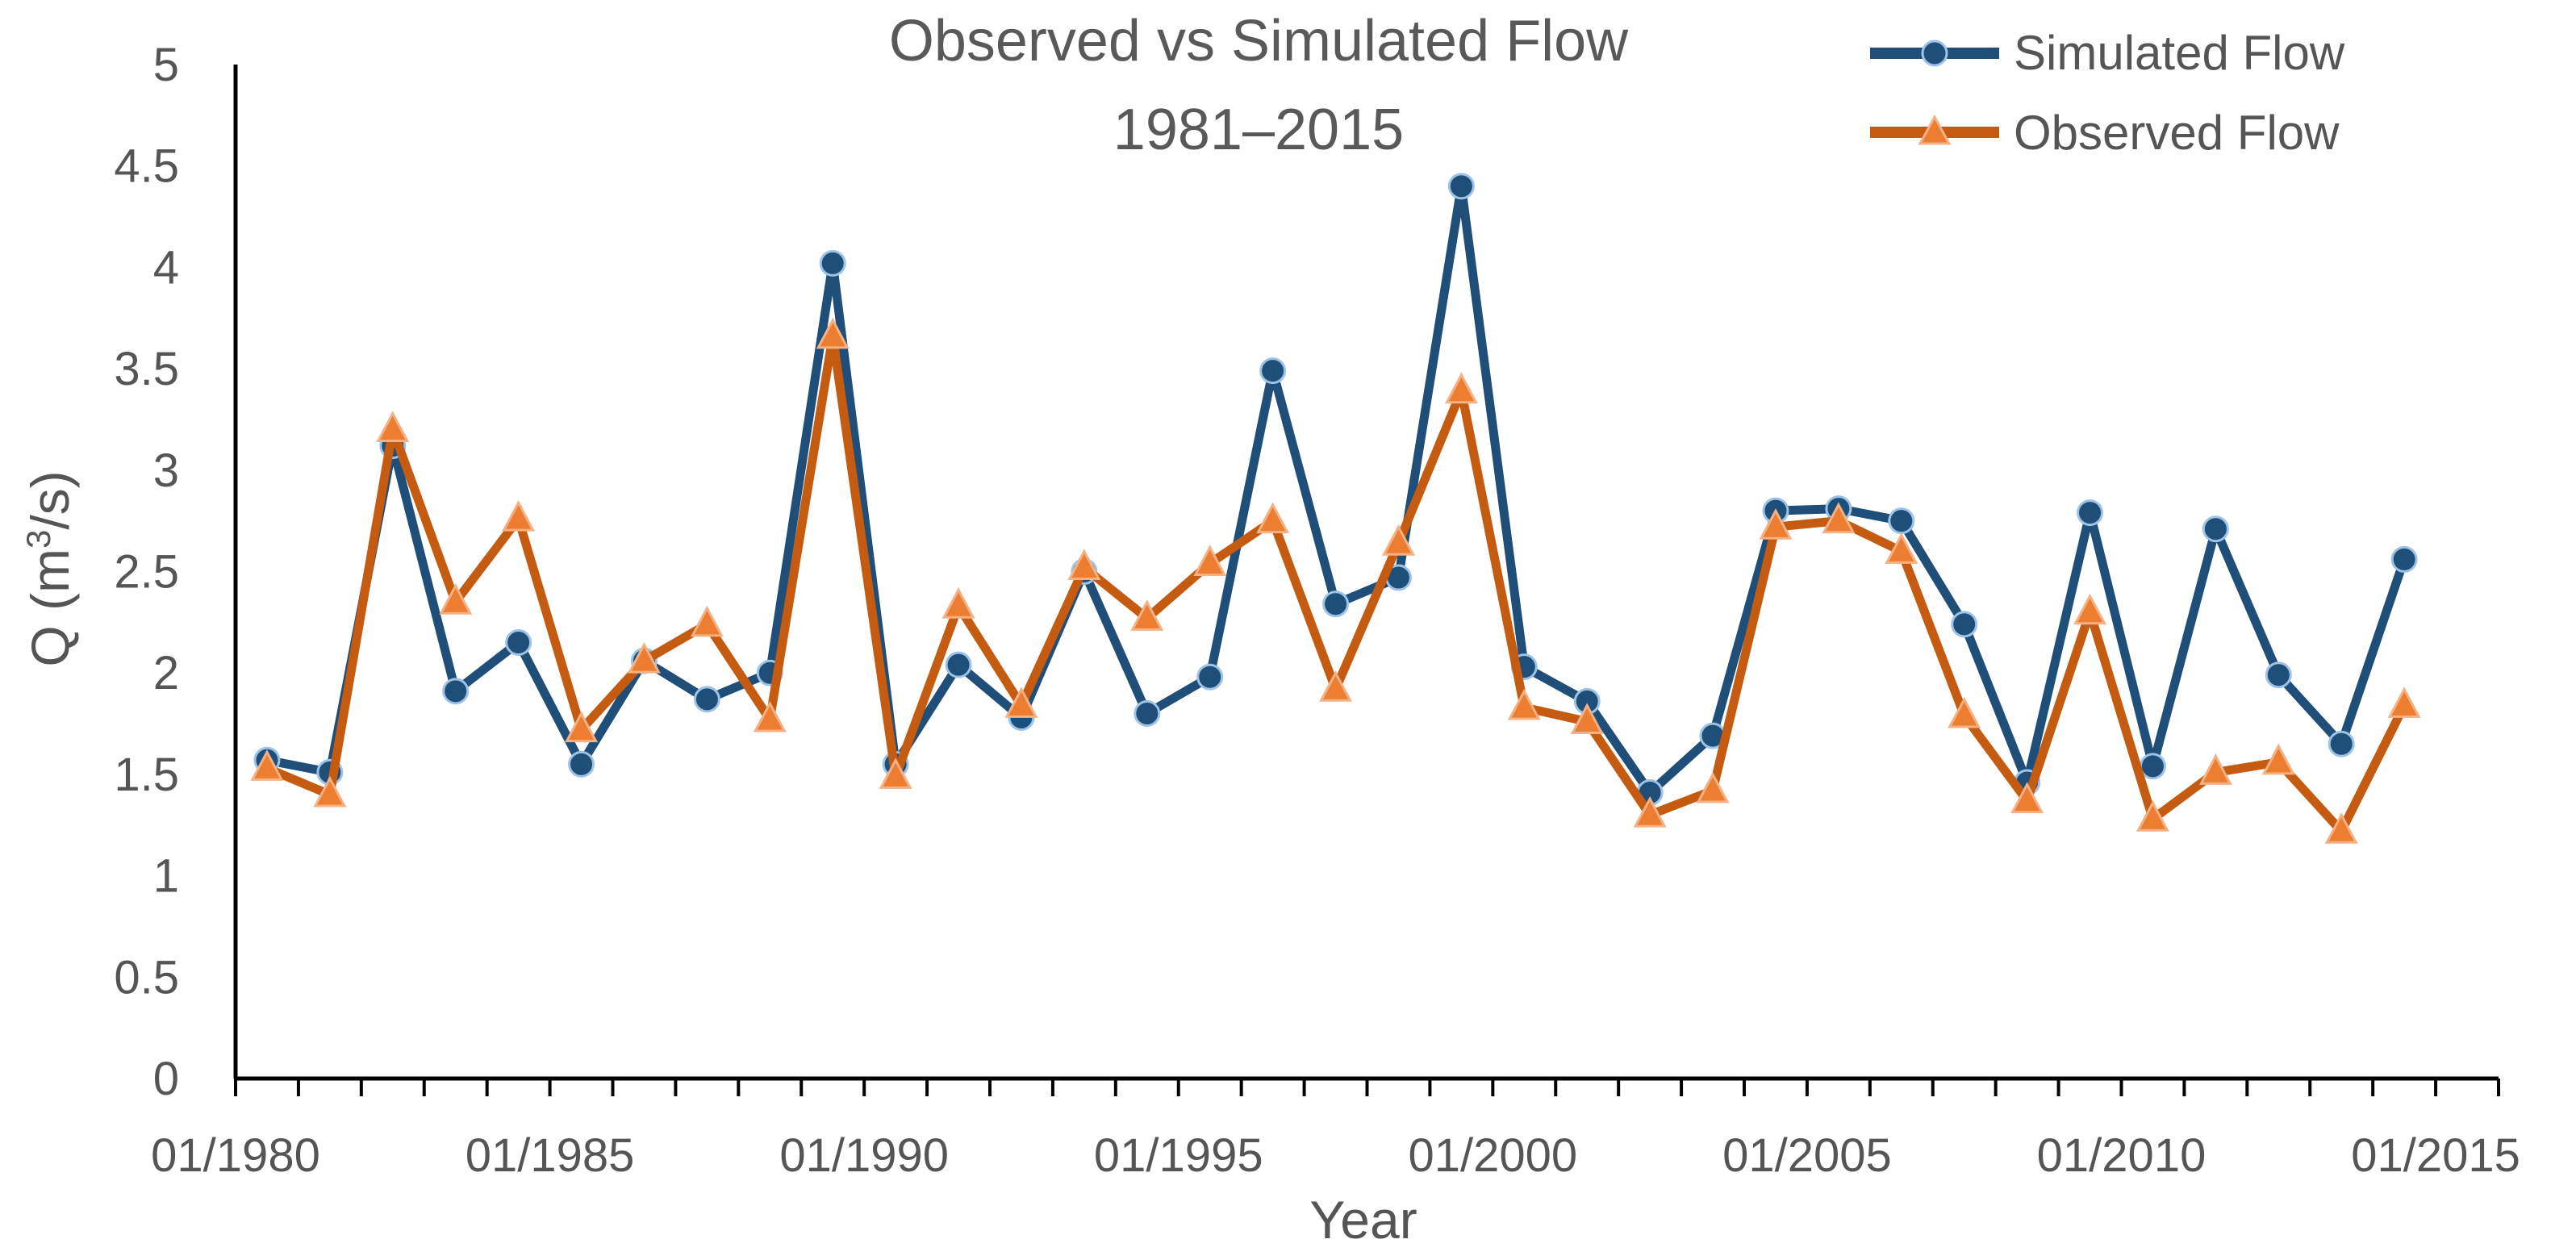  I want to click on legend-marker-simulated, so click(1935, 54).